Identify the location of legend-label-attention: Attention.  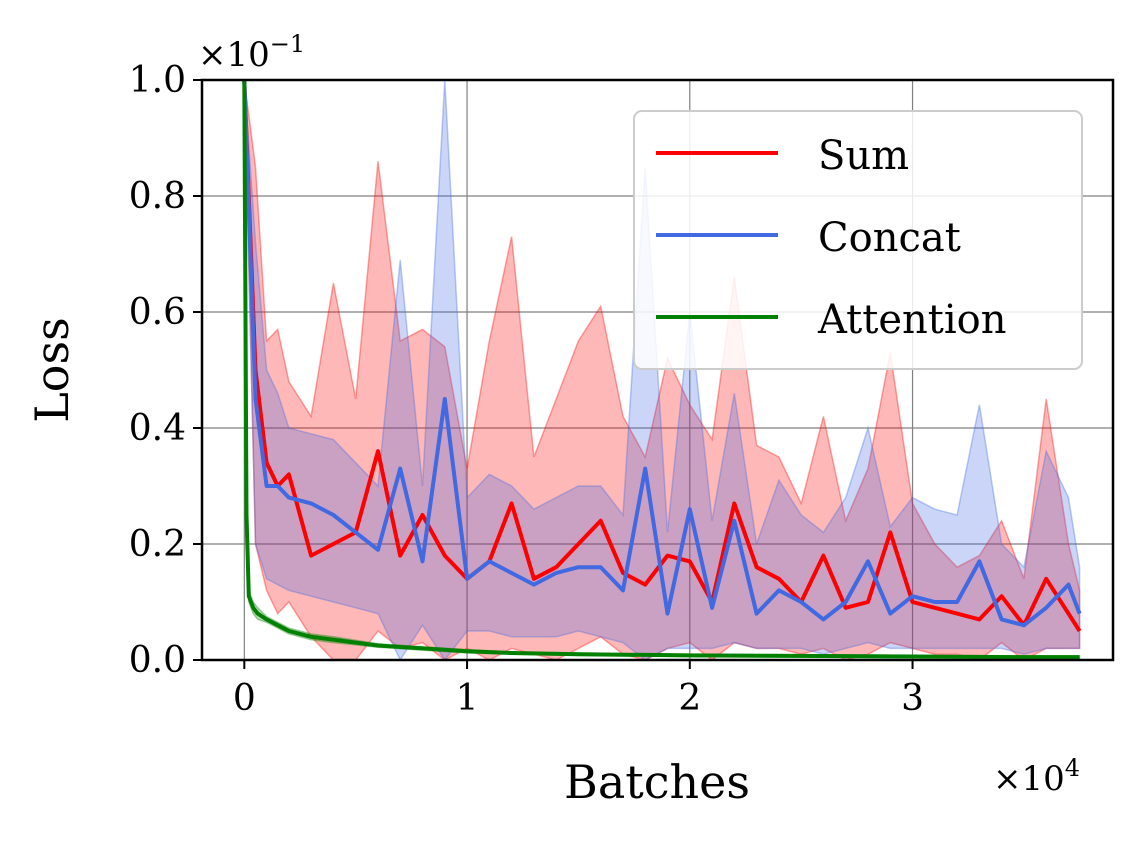
(911, 320).